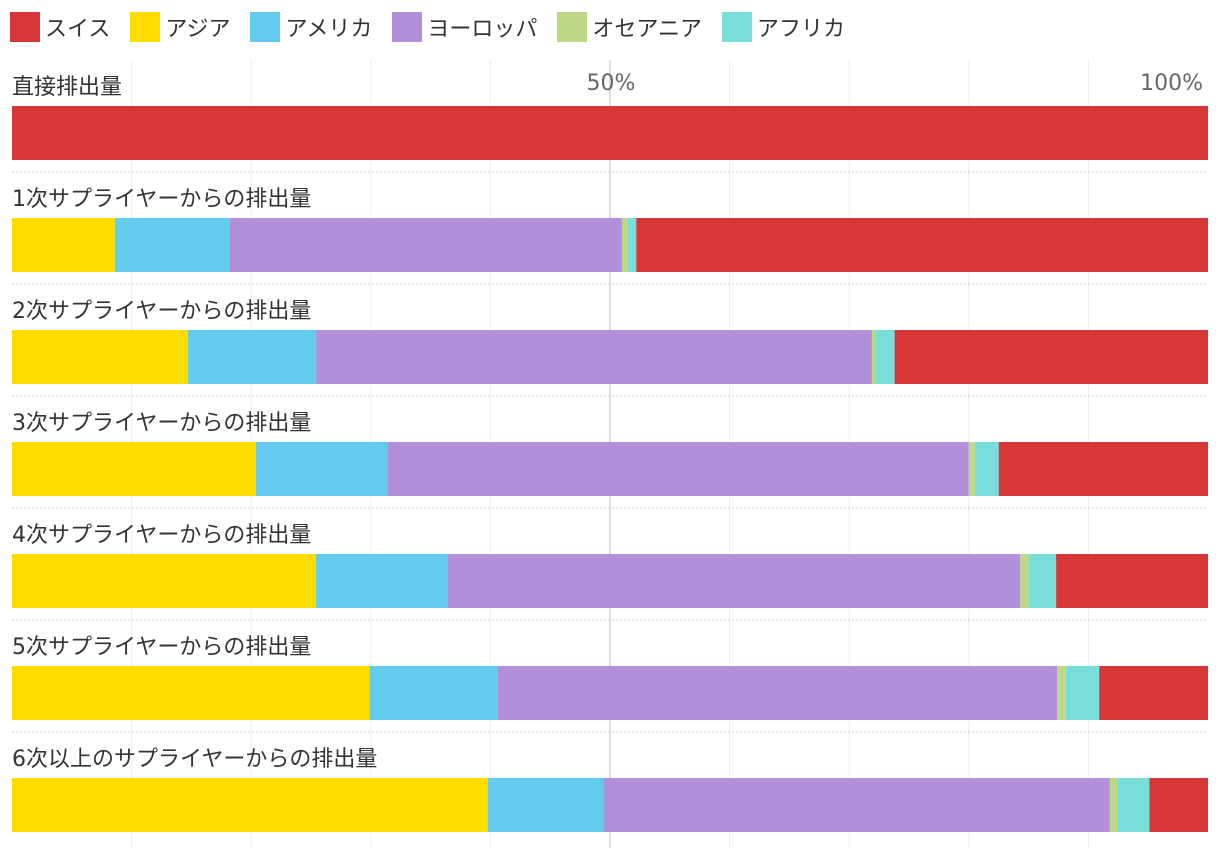 This screenshot has width=1220, height=848. I want to click on axis-label-100: 100%, so click(1171, 83).